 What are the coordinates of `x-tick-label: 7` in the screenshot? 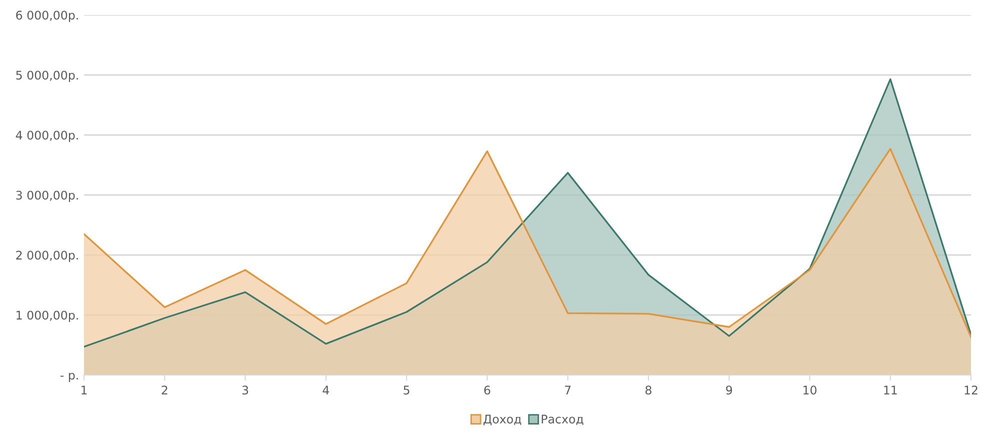 It's located at (568, 390).